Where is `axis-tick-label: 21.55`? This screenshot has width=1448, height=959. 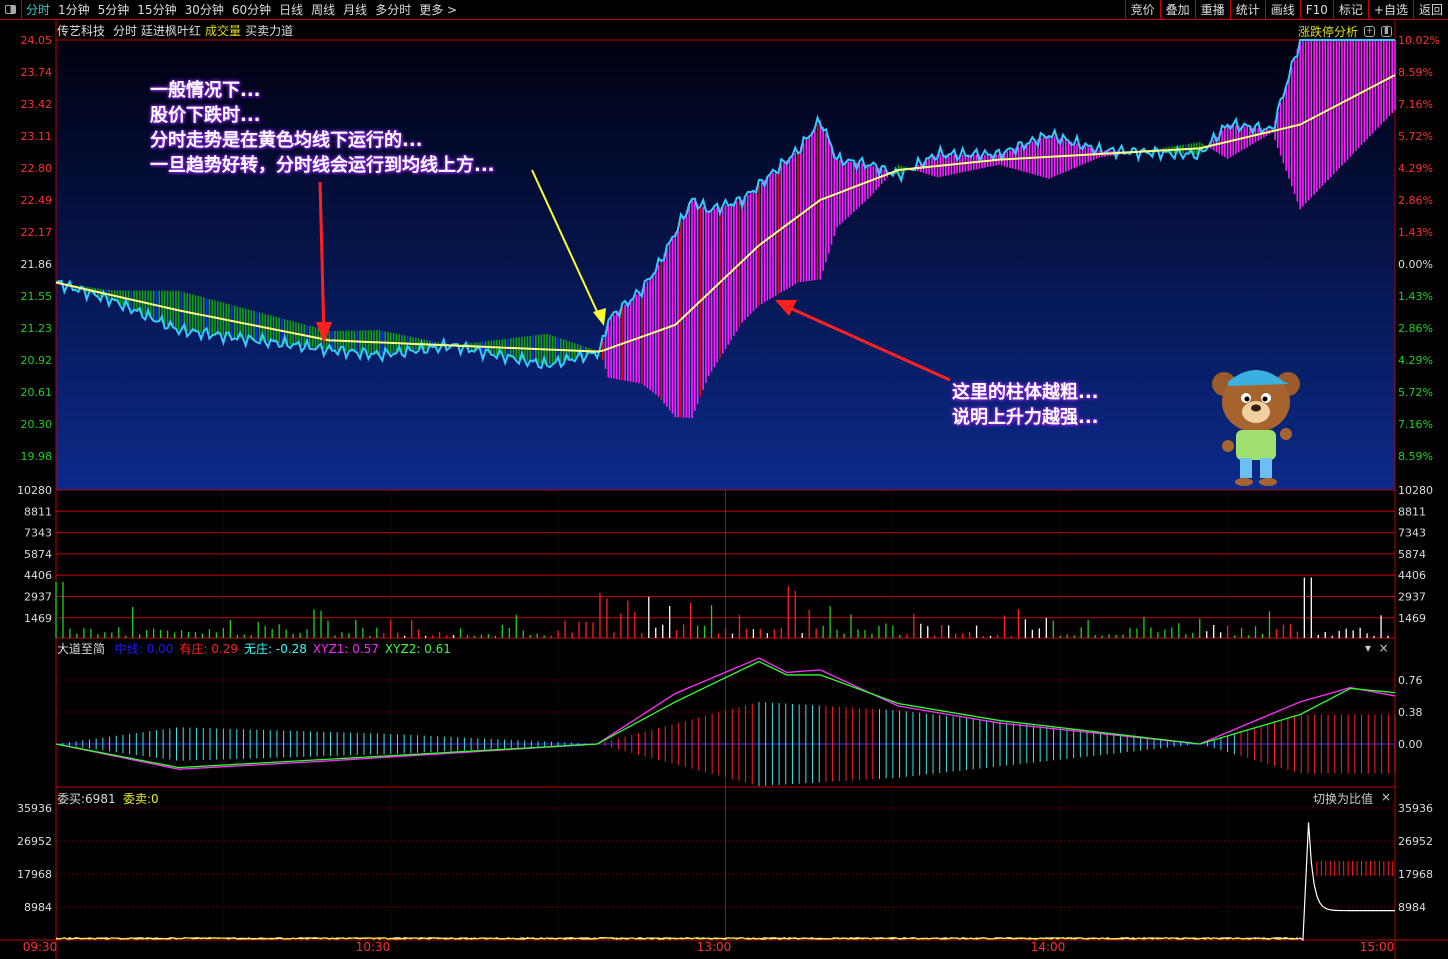
axis-tick-label: 21.55 is located at coordinates (37, 296).